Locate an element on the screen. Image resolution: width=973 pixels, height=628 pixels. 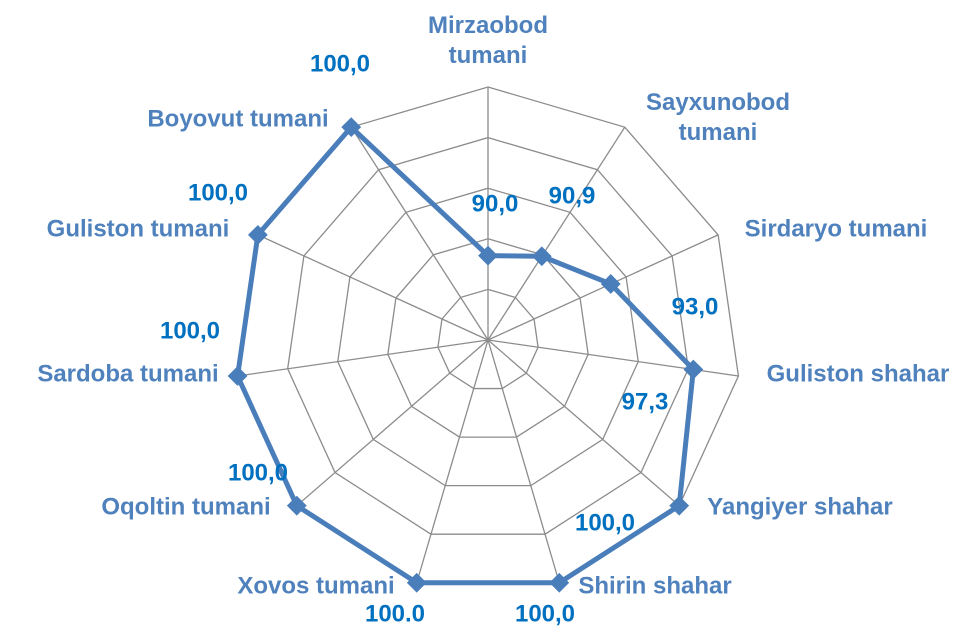
category-label: Boyovut tumani is located at coordinates (237, 118).